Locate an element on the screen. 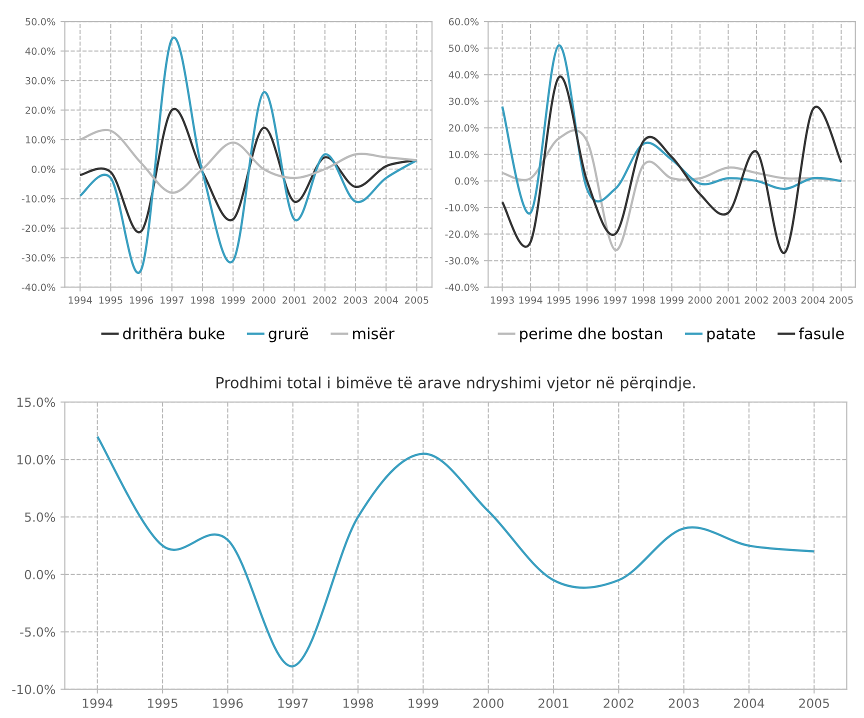  legend-label: patate is located at coordinates (731, 335).